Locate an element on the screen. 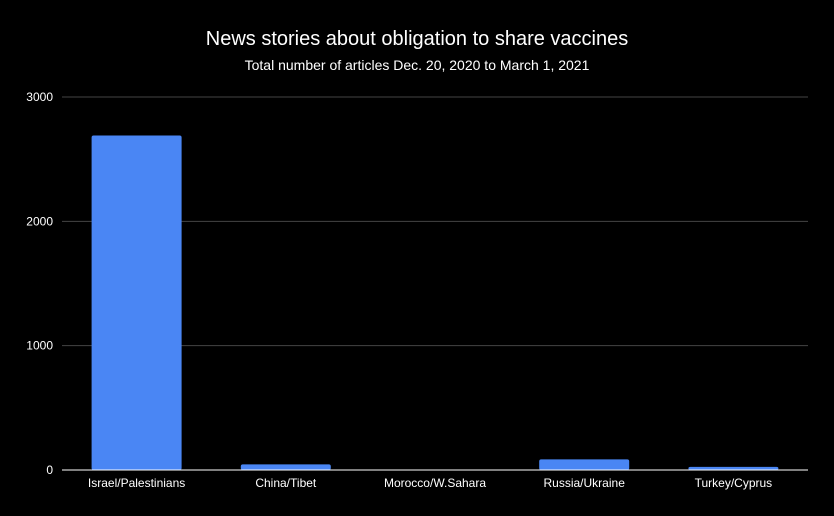 This screenshot has width=834, height=516. y-tick-labels: 0 1000 2000 3000 is located at coordinates (39, 283).